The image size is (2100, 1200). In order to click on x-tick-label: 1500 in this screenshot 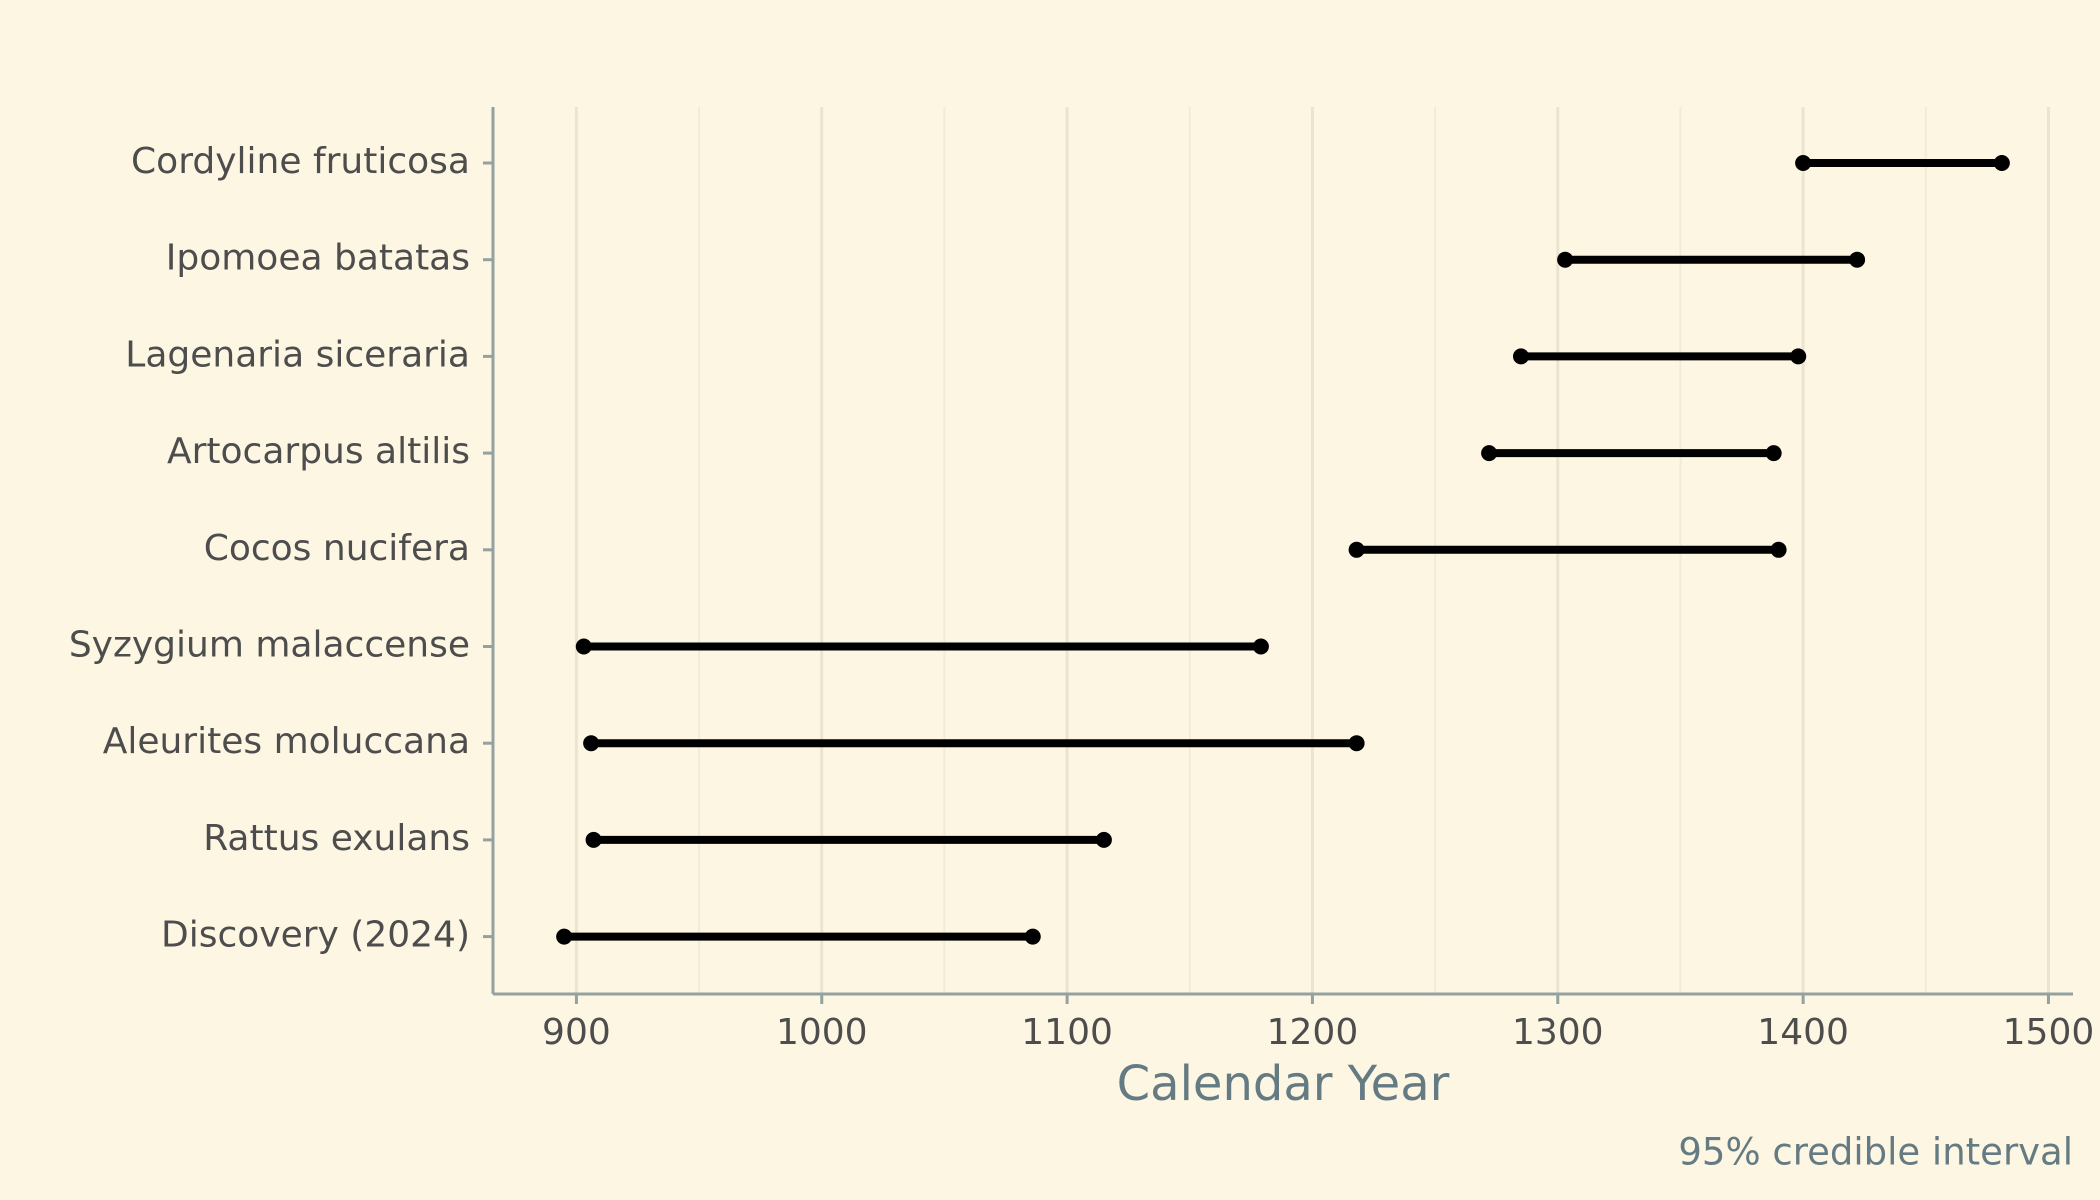, I will do `click(2049, 1032)`.